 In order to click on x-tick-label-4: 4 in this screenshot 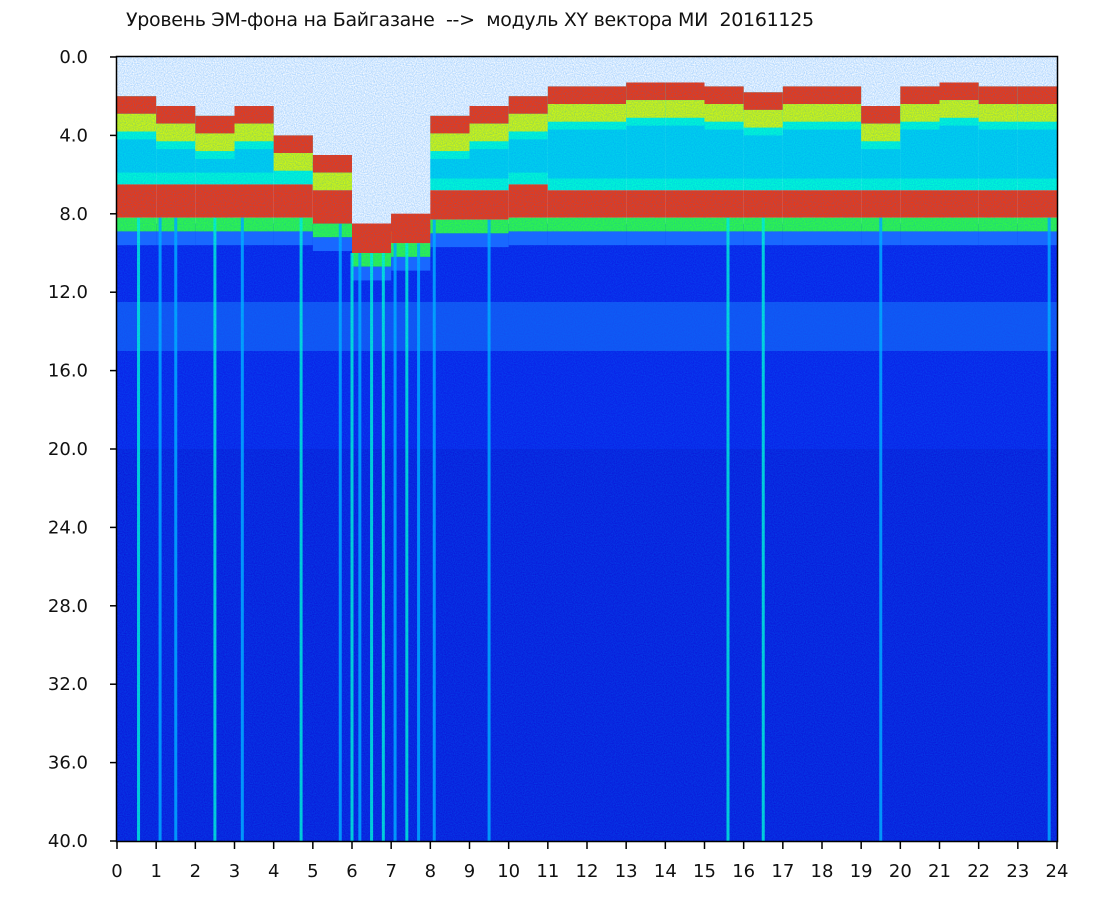, I will do `click(273, 871)`.